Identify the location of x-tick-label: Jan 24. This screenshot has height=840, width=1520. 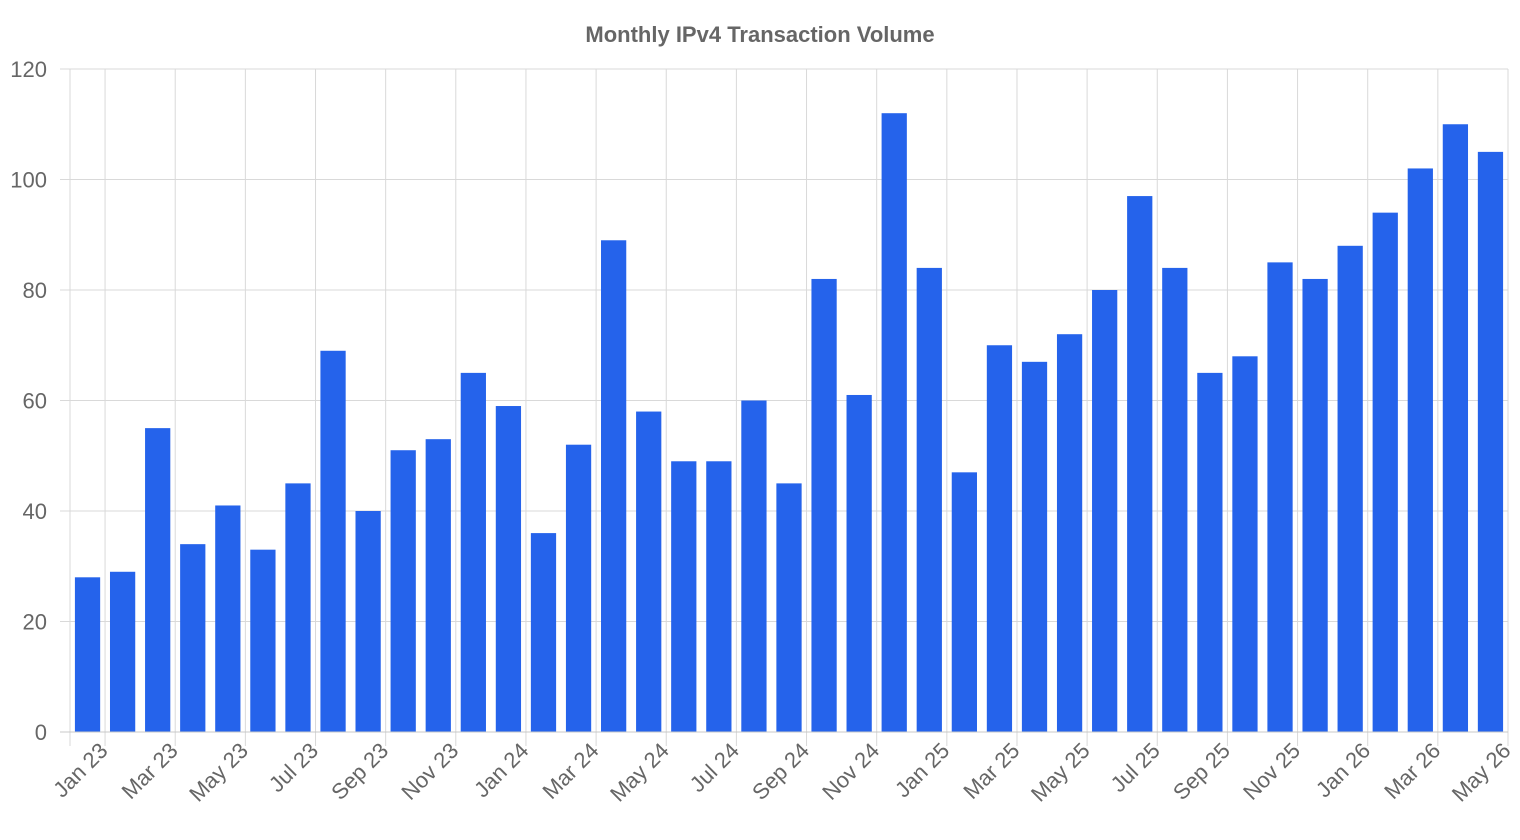
(501, 770).